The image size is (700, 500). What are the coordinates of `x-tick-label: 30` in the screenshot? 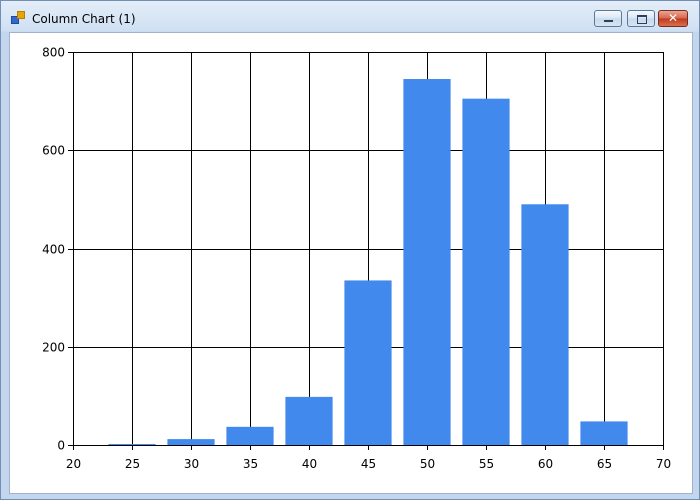 It's located at (191, 464).